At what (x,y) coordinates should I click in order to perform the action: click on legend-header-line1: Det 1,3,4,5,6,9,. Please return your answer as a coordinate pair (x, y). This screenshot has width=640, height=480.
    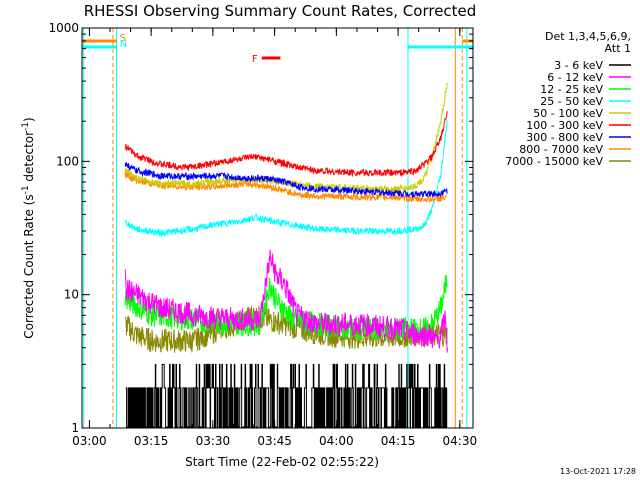
    Looking at the image, I should click on (588, 36).